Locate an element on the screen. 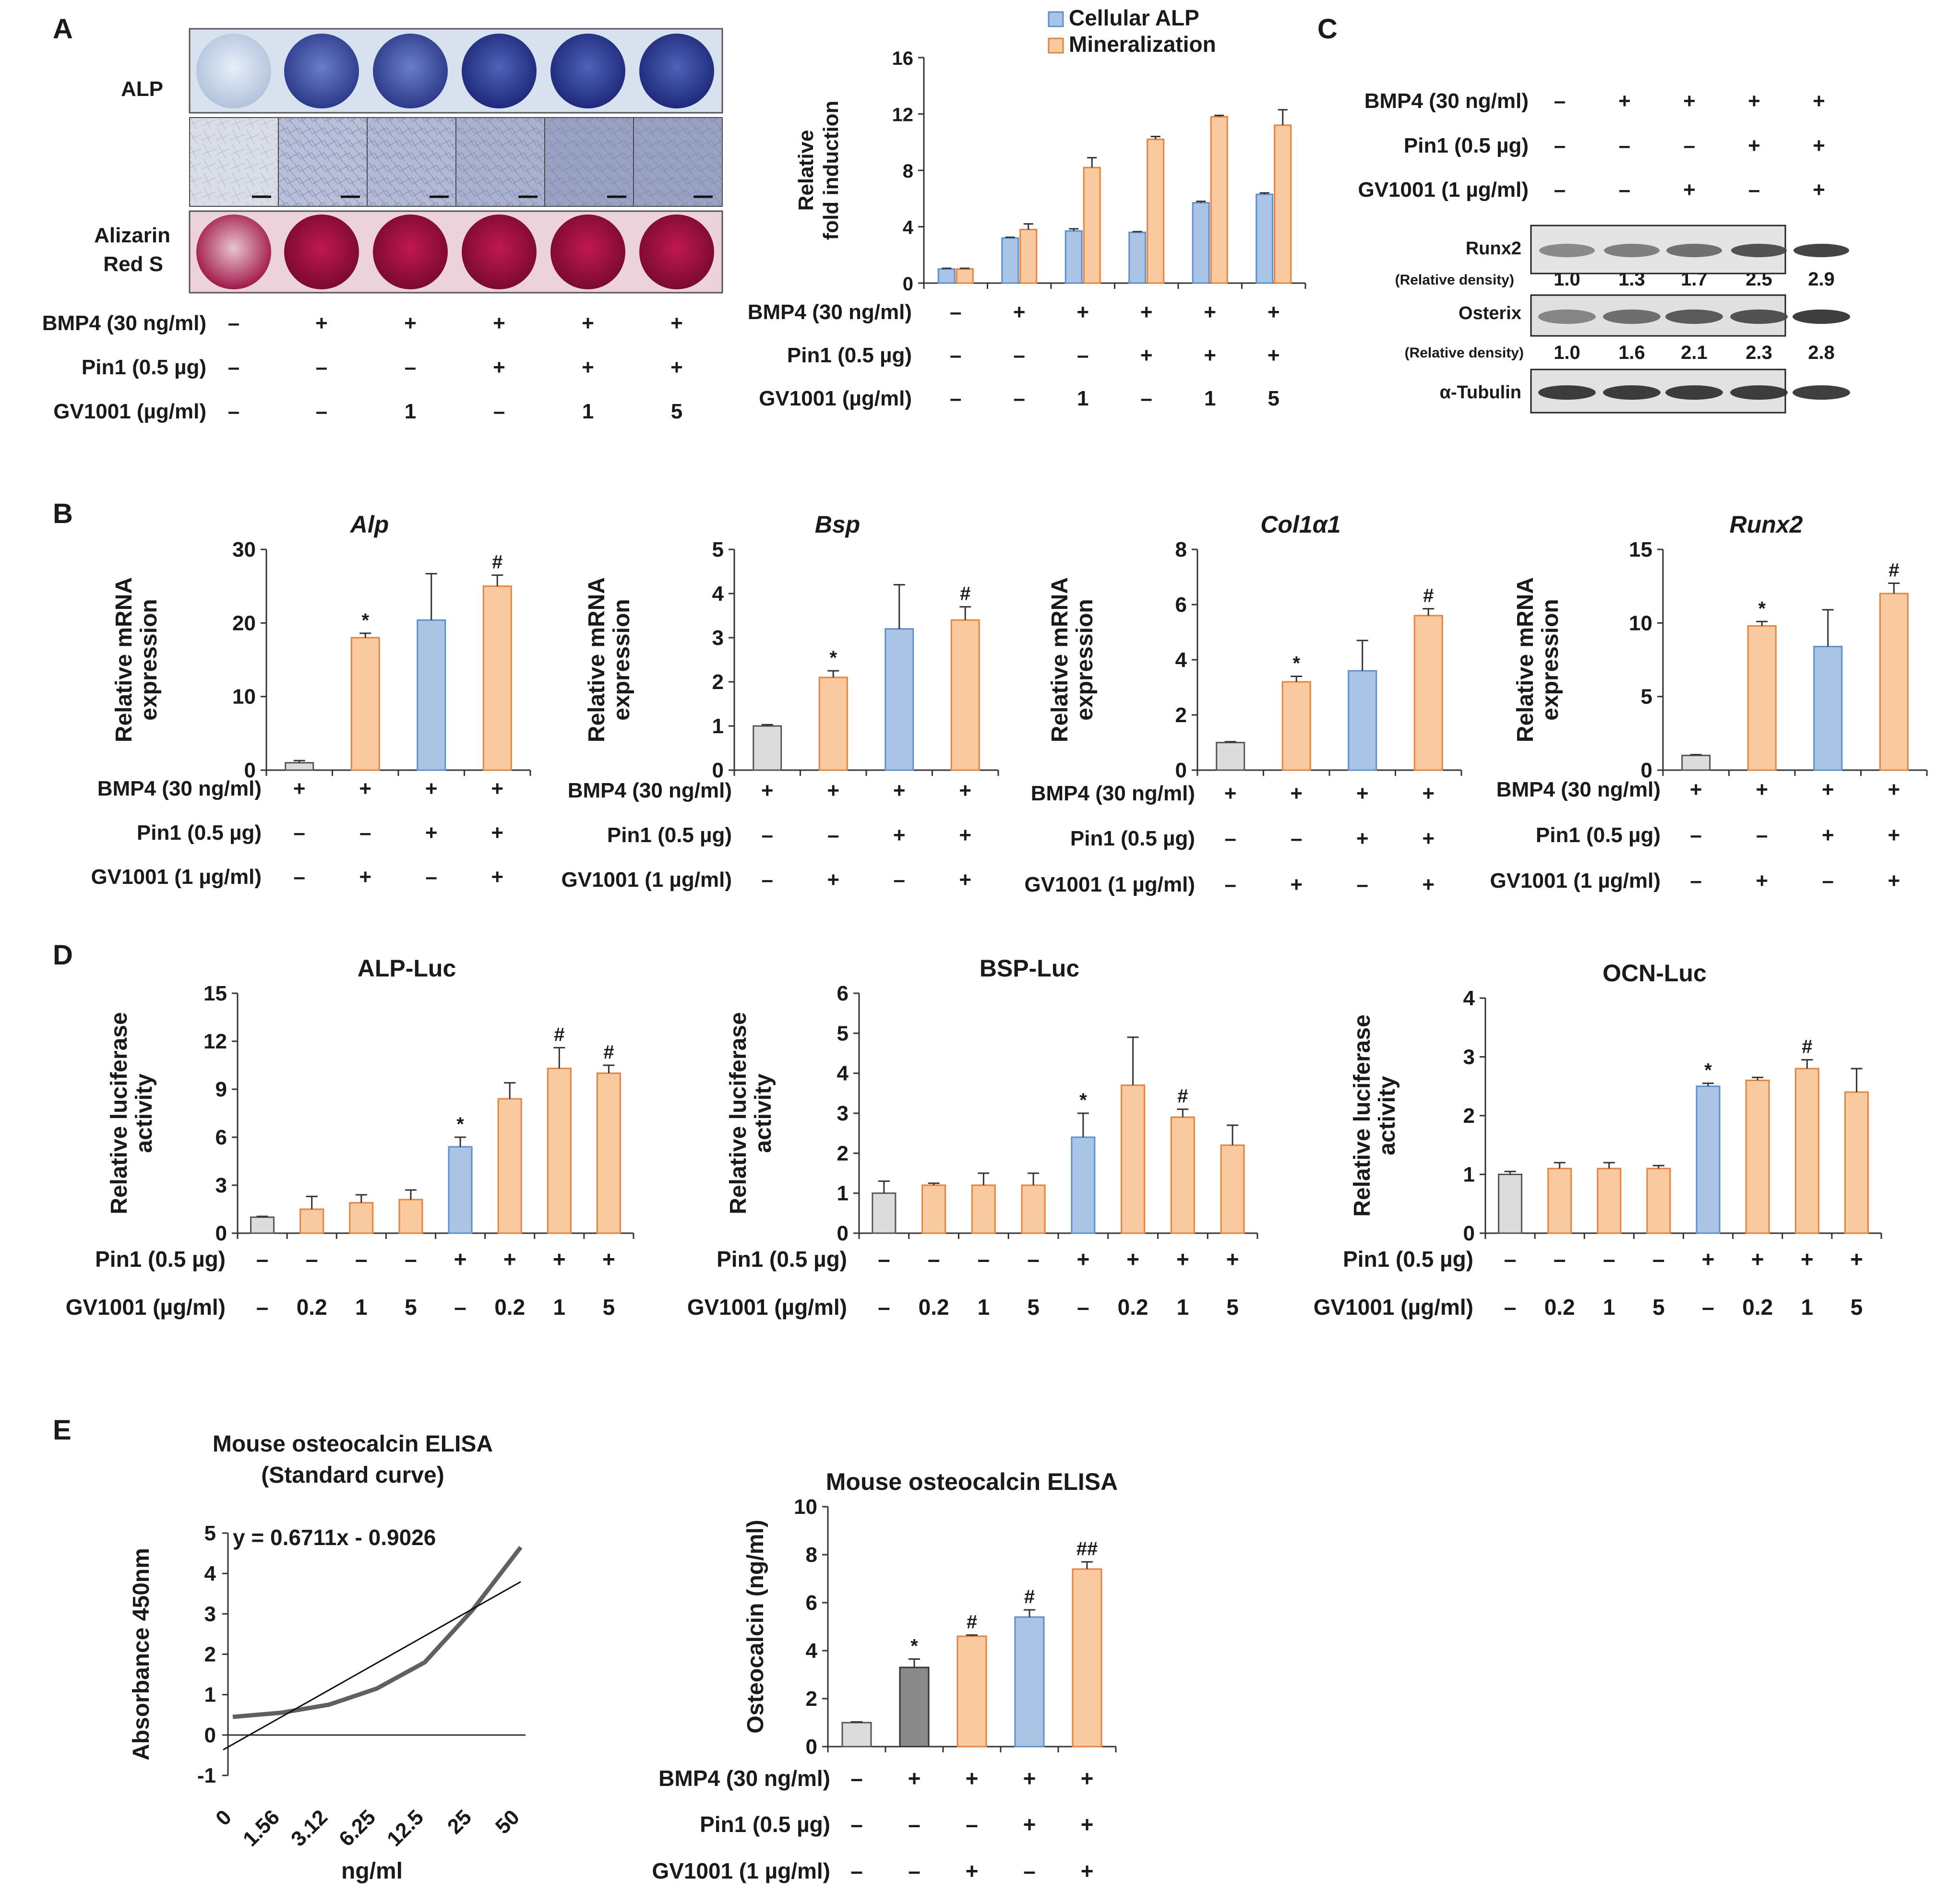  y-tick-label: 6 is located at coordinates (1181, 605).